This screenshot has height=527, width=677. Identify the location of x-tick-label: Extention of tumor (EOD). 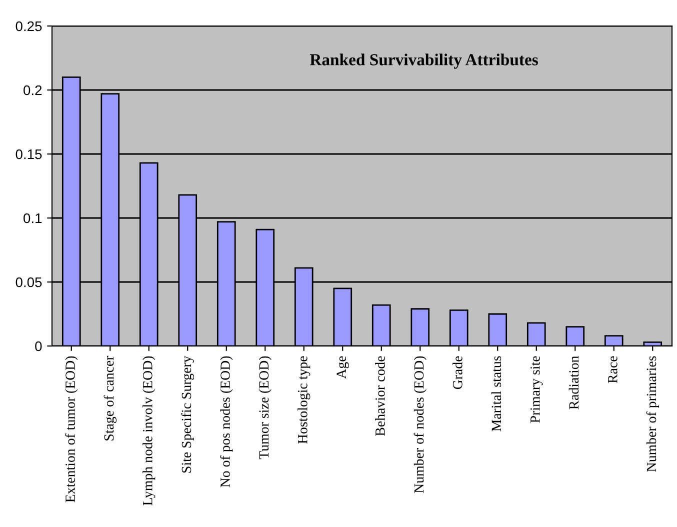
(71, 429).